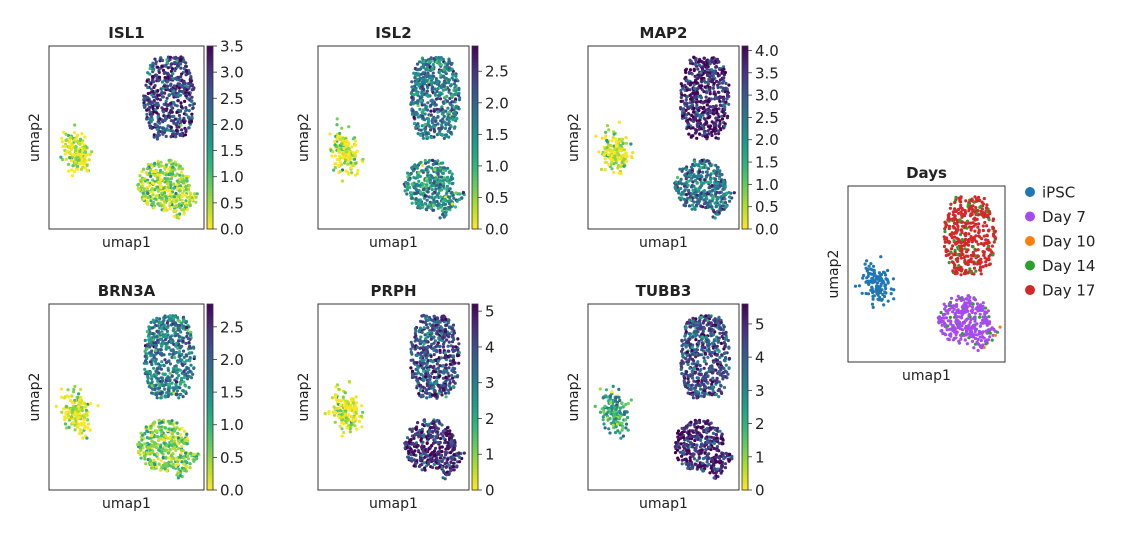 The image size is (1132, 538). I want to click on colorbar-tick-label: 2.0, so click(232, 125).